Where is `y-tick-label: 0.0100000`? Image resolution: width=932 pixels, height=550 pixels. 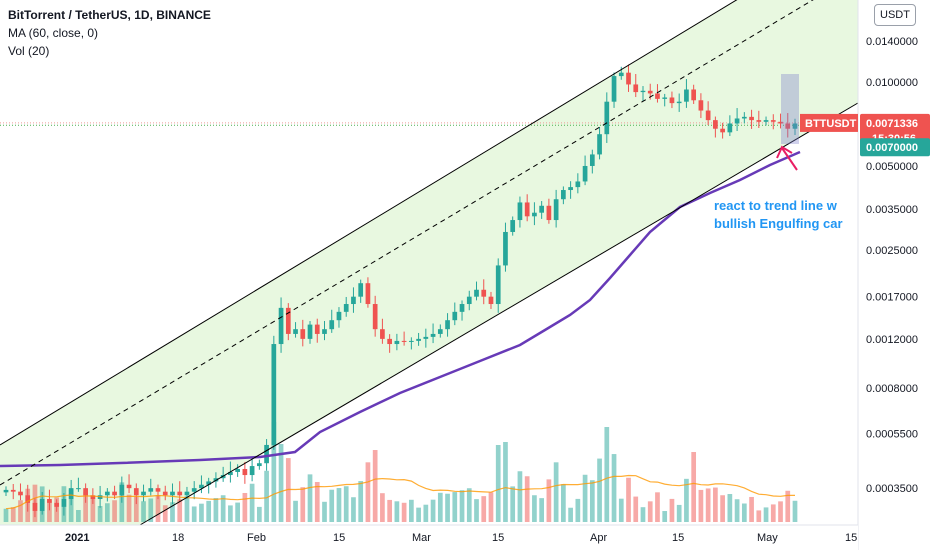 y-tick-label: 0.0100000 is located at coordinates (892, 83).